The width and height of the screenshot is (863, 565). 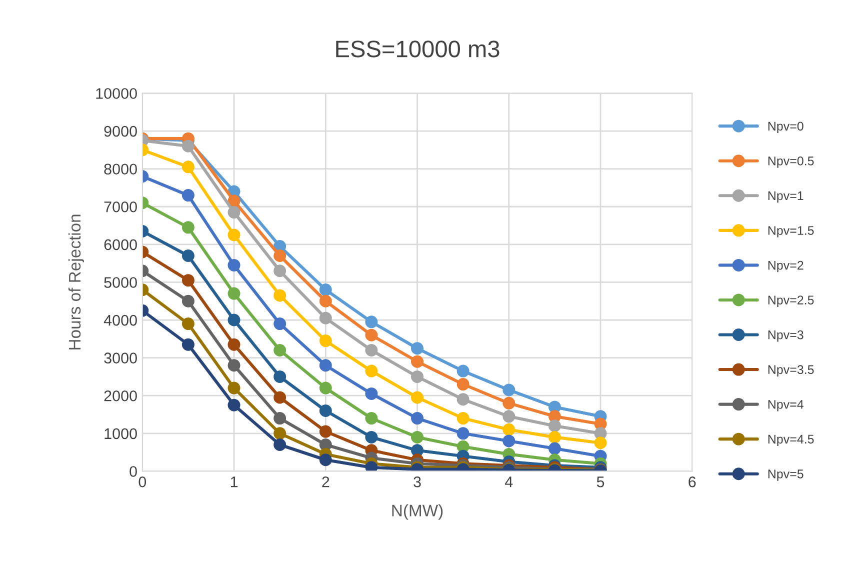 I want to click on y-tick-label: 7000, so click(x=120, y=206).